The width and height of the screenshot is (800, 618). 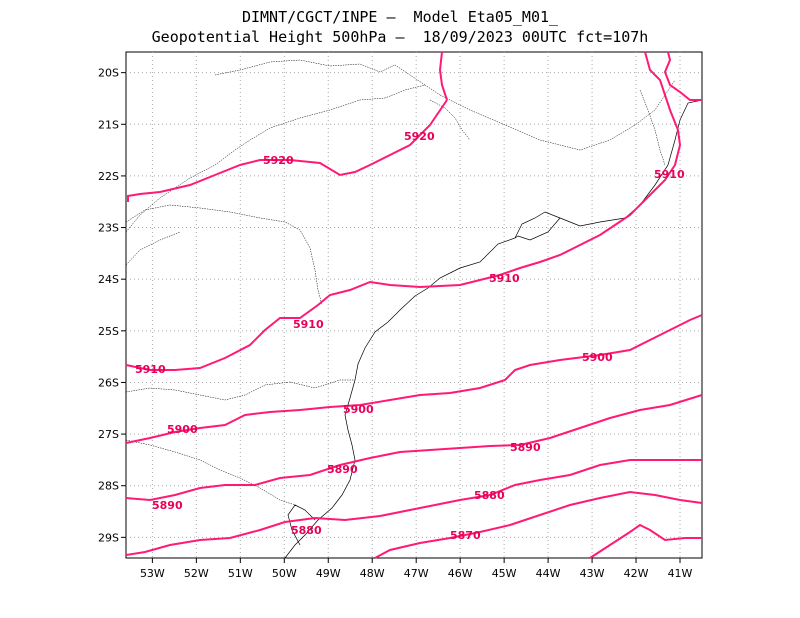 What do you see at coordinates (108, 73) in the screenshot?
I see `lat-tick-label: 20S` at bounding box center [108, 73].